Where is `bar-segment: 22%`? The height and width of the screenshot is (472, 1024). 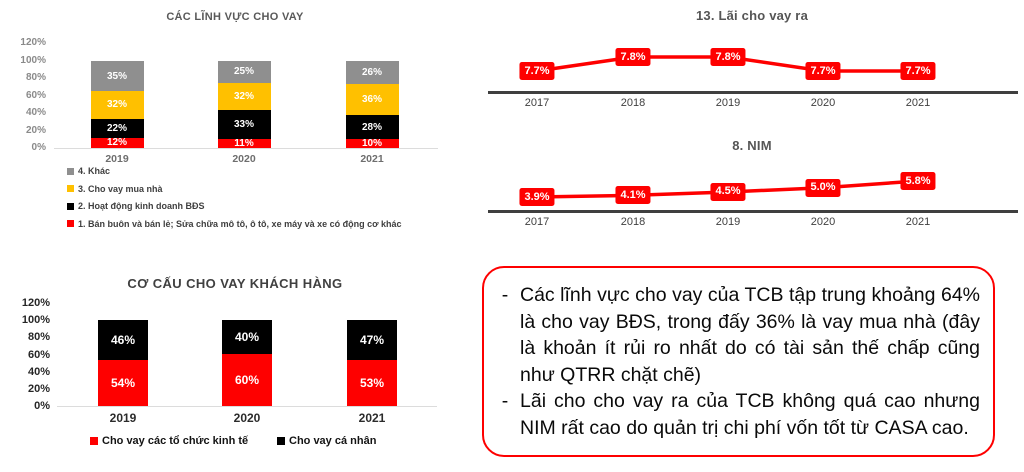 bar-segment: 22% is located at coordinates (117, 128).